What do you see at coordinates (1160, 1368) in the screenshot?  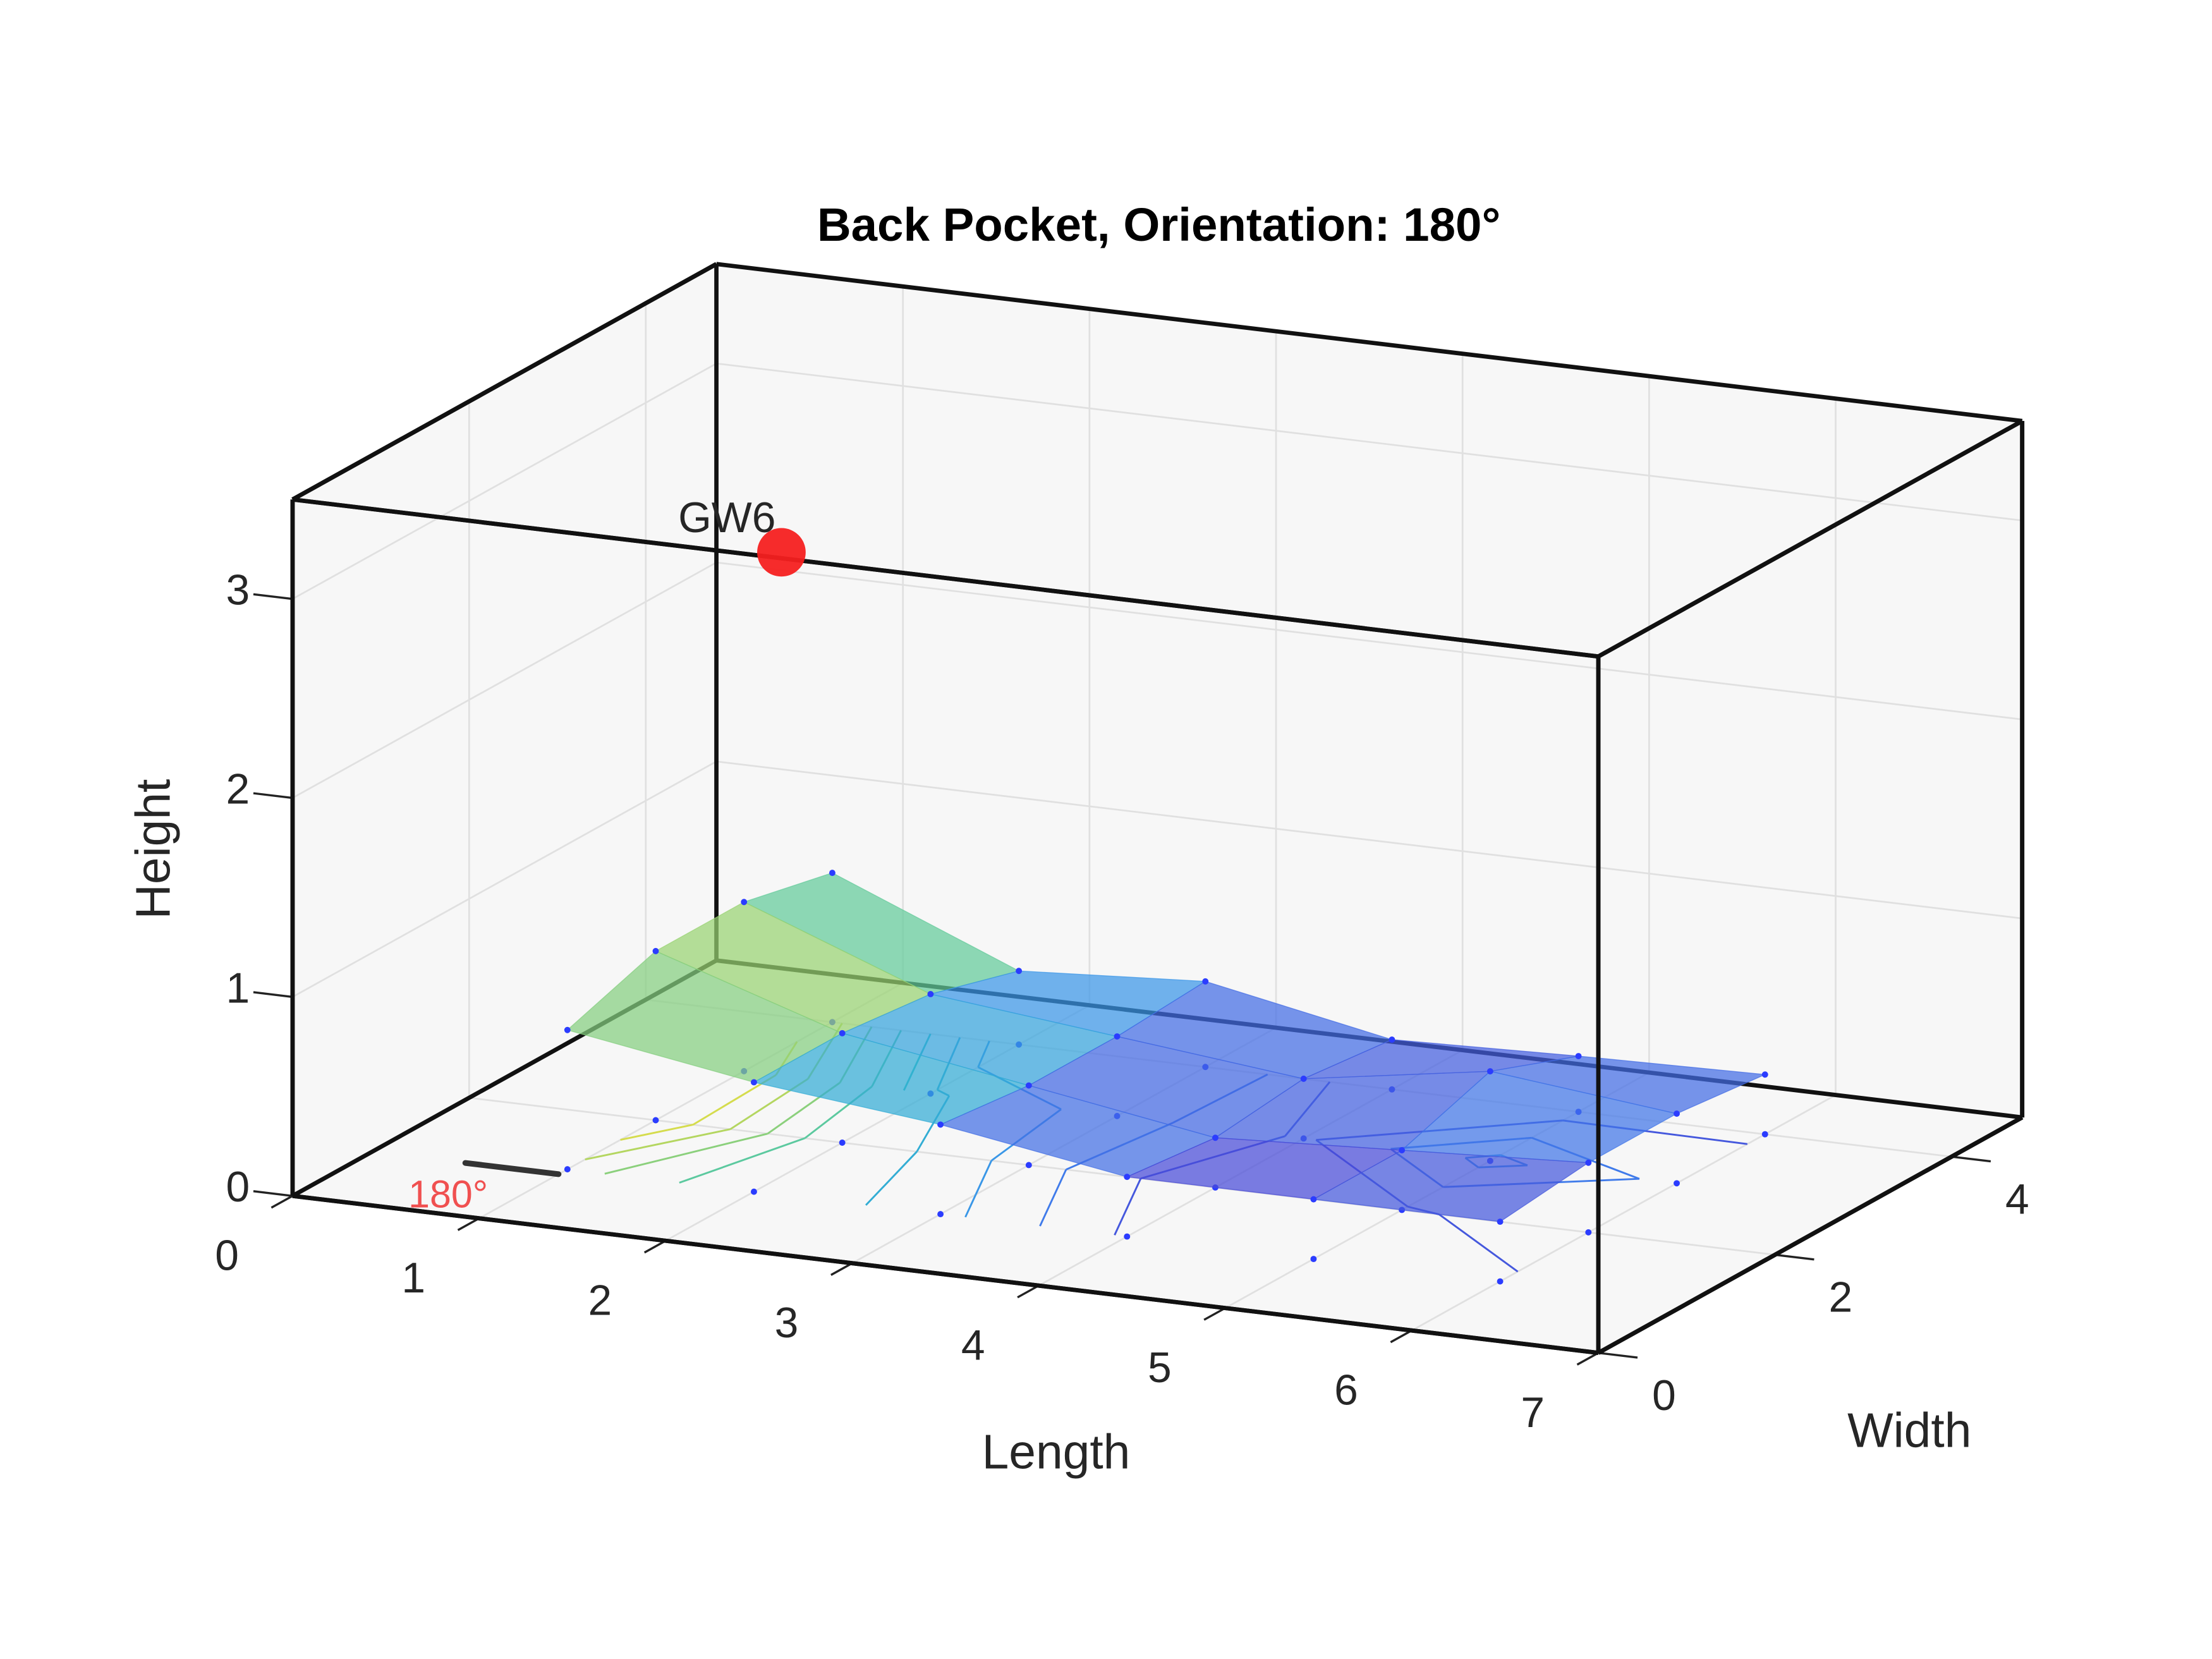 I see `tick-label: 5` at bounding box center [1160, 1368].